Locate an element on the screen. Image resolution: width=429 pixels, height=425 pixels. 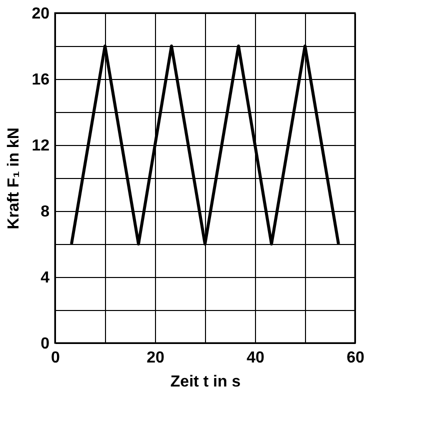
x-tick-label: 20 is located at coordinates (155, 358).